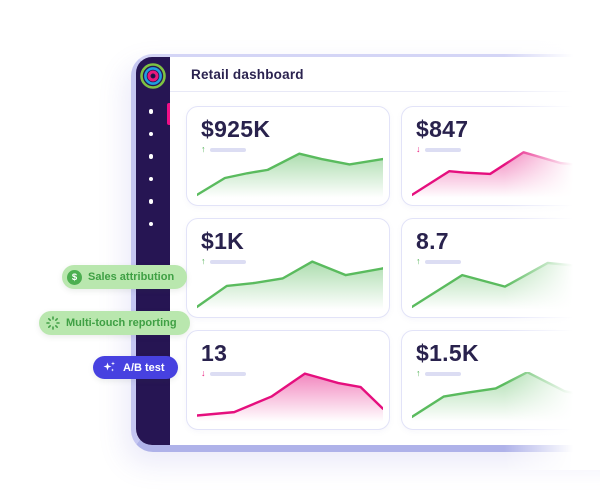 The width and height of the screenshot is (600, 500). I want to click on active-nav-indicator, so click(168, 114).